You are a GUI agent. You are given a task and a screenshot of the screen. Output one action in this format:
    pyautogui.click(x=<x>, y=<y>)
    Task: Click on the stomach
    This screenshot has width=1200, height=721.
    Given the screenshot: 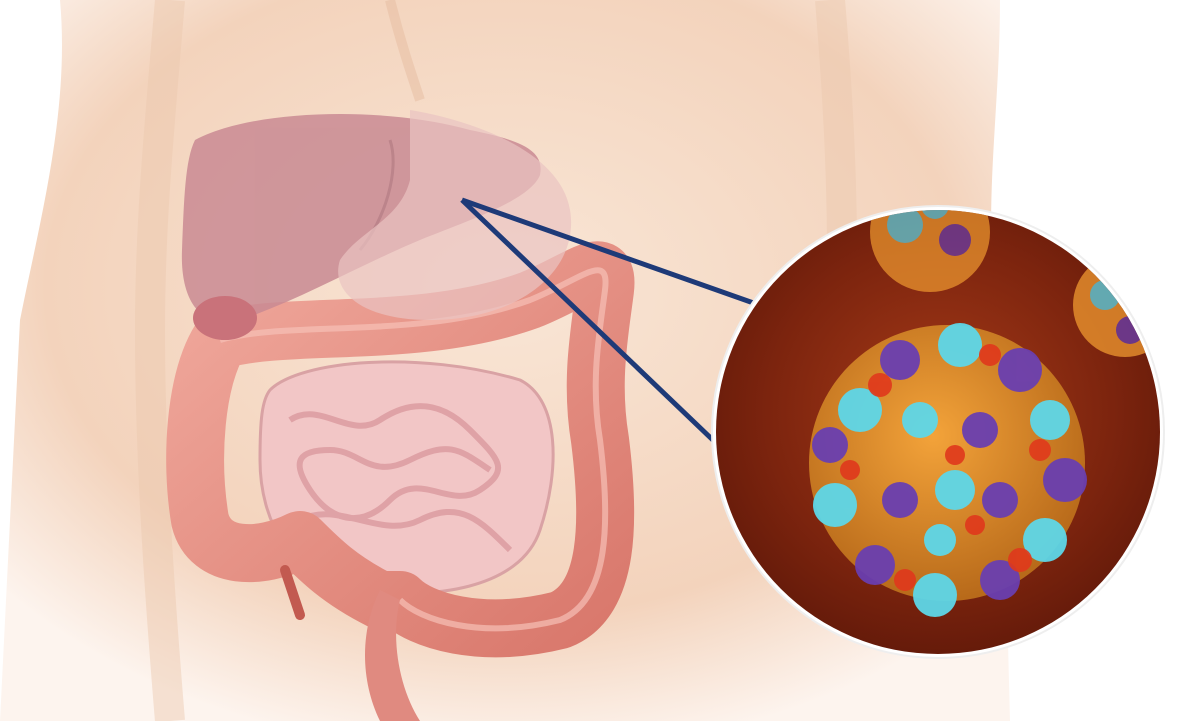 What is the action you would take?
    pyautogui.click(x=455, y=215)
    